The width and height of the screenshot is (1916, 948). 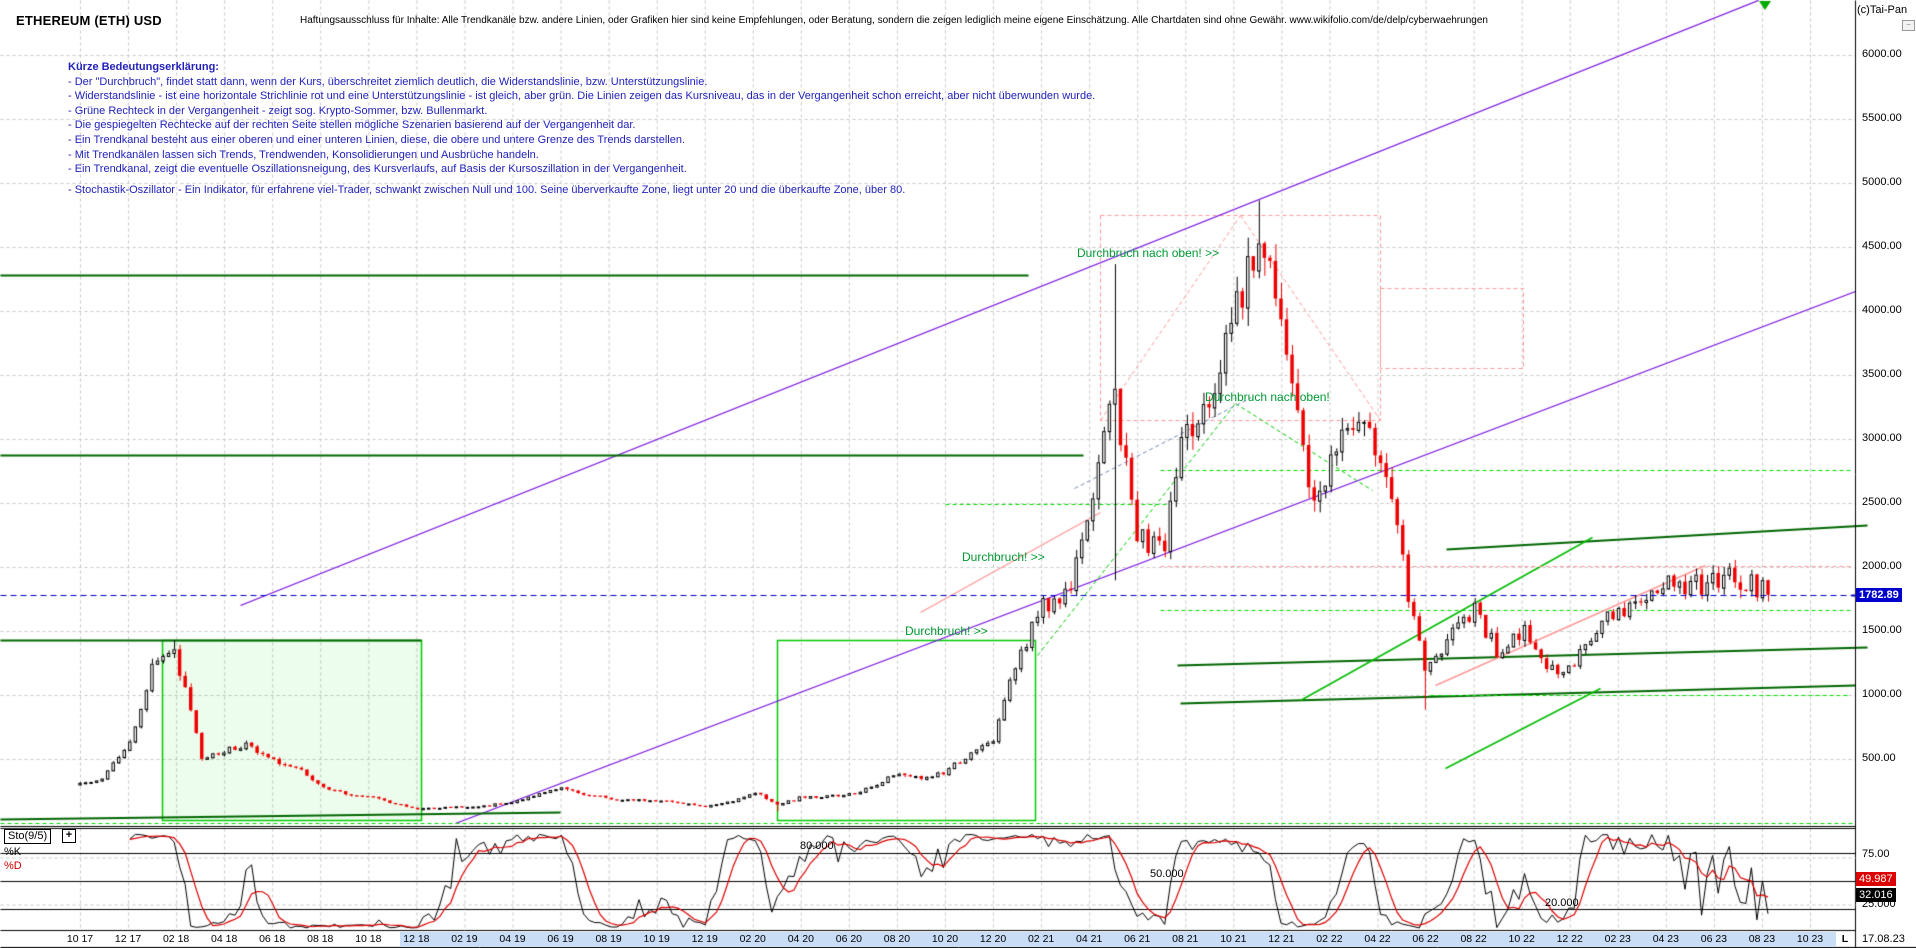 I want to click on price-axis-label: 4500.00, so click(x=1882, y=246).